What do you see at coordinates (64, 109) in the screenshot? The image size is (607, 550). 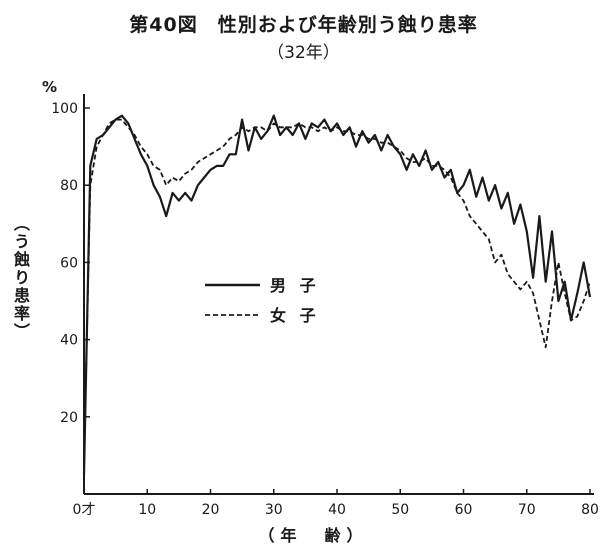 I see `y-tick-label: 100` at bounding box center [64, 109].